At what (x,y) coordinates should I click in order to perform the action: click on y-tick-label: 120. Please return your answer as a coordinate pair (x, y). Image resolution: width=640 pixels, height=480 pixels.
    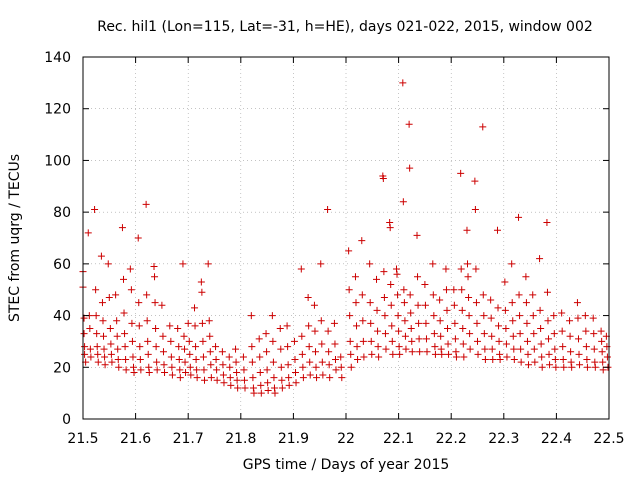
    Looking at the image, I should click on (57, 110).